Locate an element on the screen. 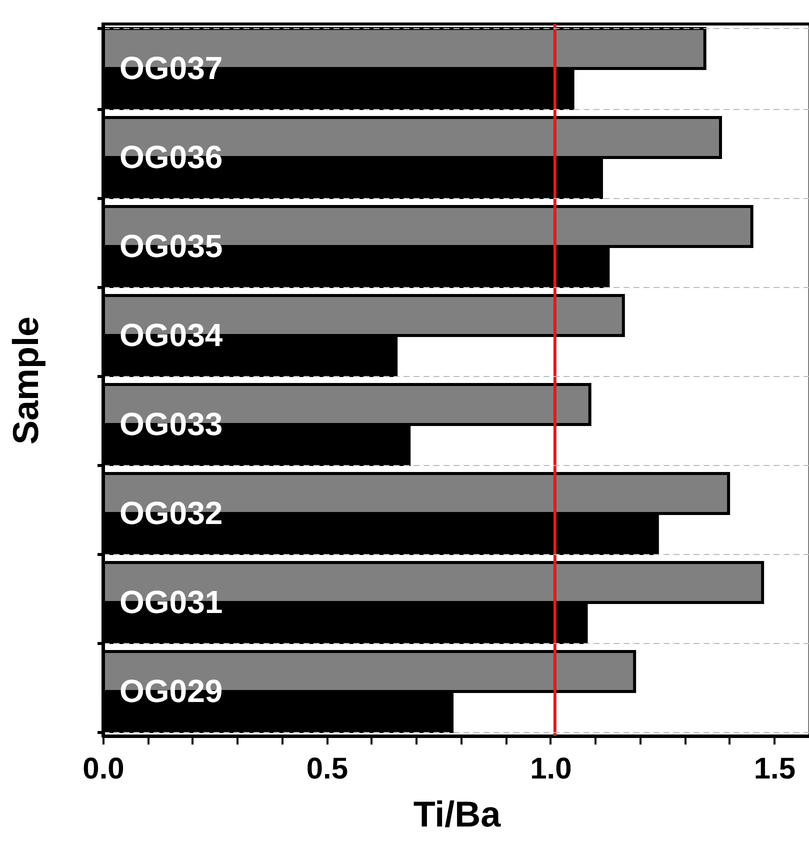 The height and width of the screenshot is (848, 809). y-tick-label: OG033 is located at coordinates (171, 424).